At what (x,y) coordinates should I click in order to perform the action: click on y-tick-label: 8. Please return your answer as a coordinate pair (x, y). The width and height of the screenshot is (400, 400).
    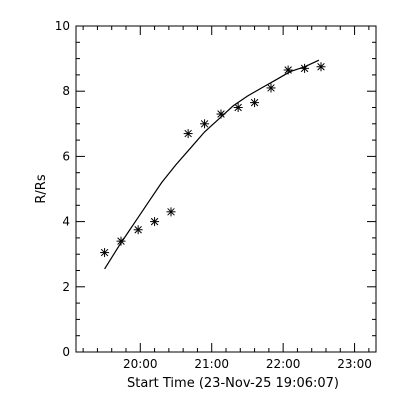
    Looking at the image, I should click on (66, 91).